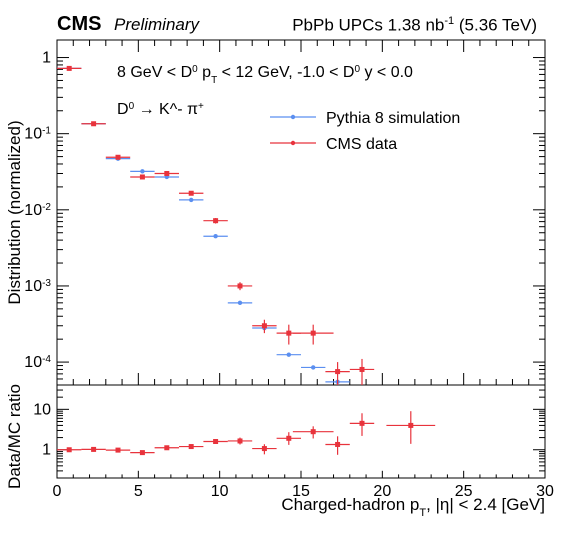 The image size is (580, 556). What do you see at coordinates (545, 491) in the screenshot?
I see `x-tick-label: 30` at bounding box center [545, 491].